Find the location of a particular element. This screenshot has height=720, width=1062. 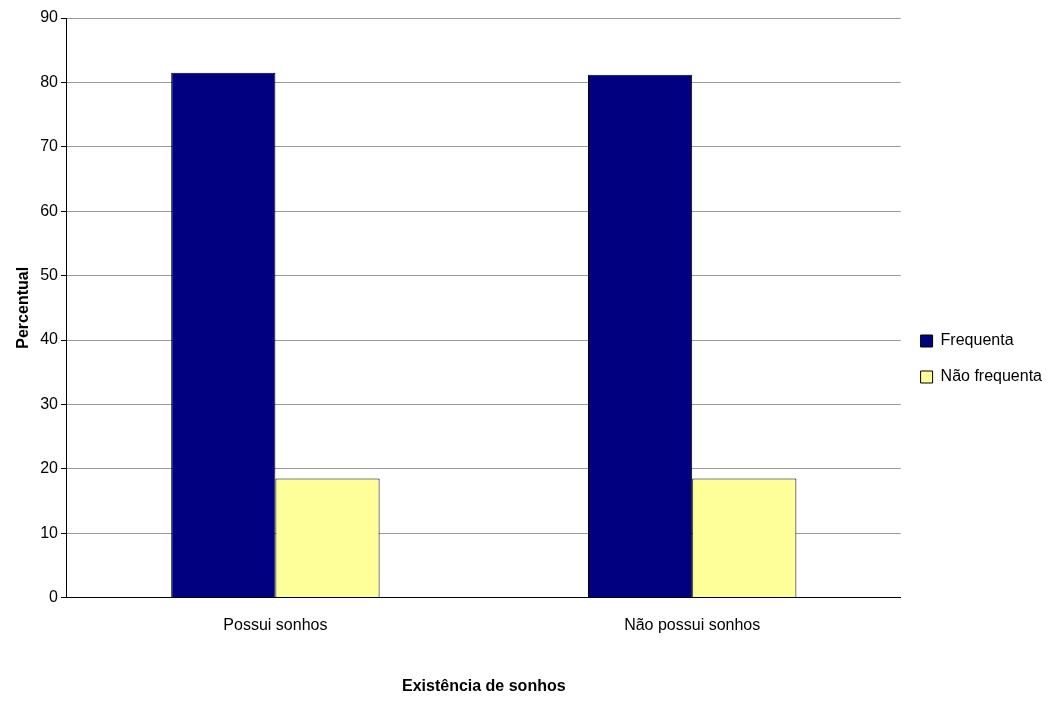

y-axis-title: Percentual is located at coordinates (23, 307).